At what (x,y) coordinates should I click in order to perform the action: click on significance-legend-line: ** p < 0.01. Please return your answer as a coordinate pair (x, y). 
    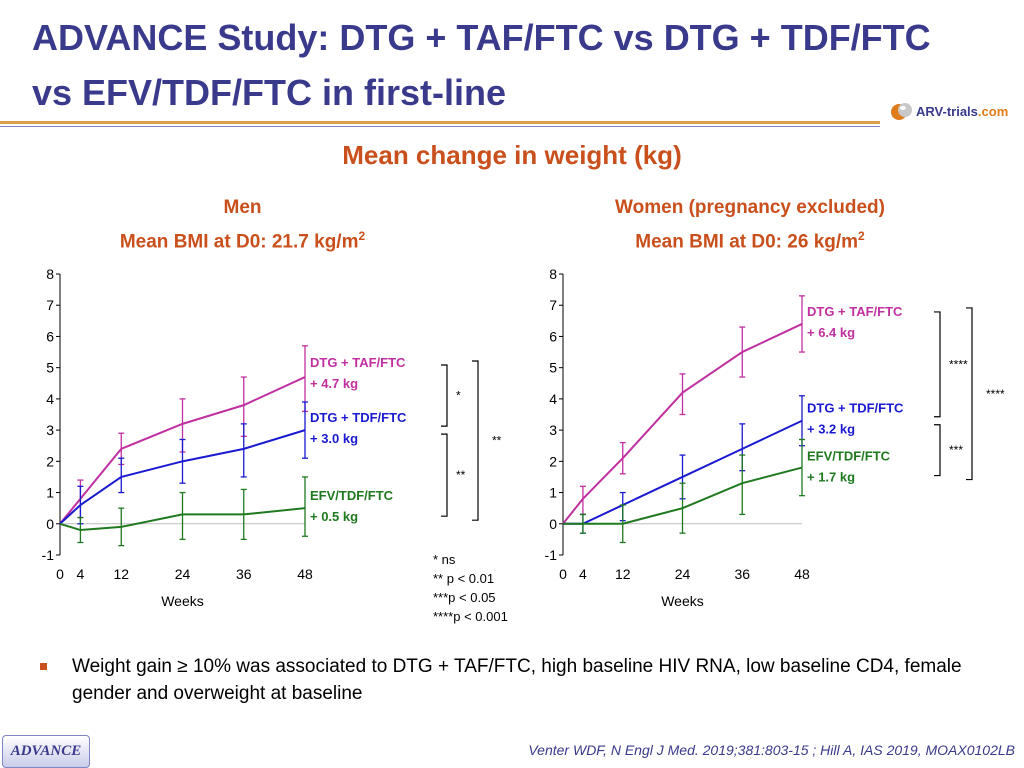
    Looking at the image, I should click on (463, 578).